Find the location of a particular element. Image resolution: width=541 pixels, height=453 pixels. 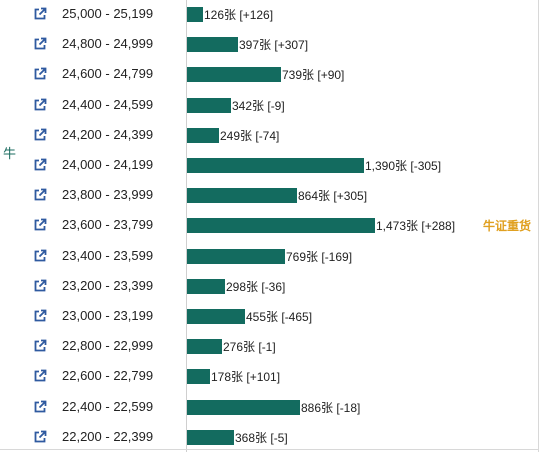

chart-row: 22,200 - 22,399 368张 [-5] is located at coordinates (270, 438).